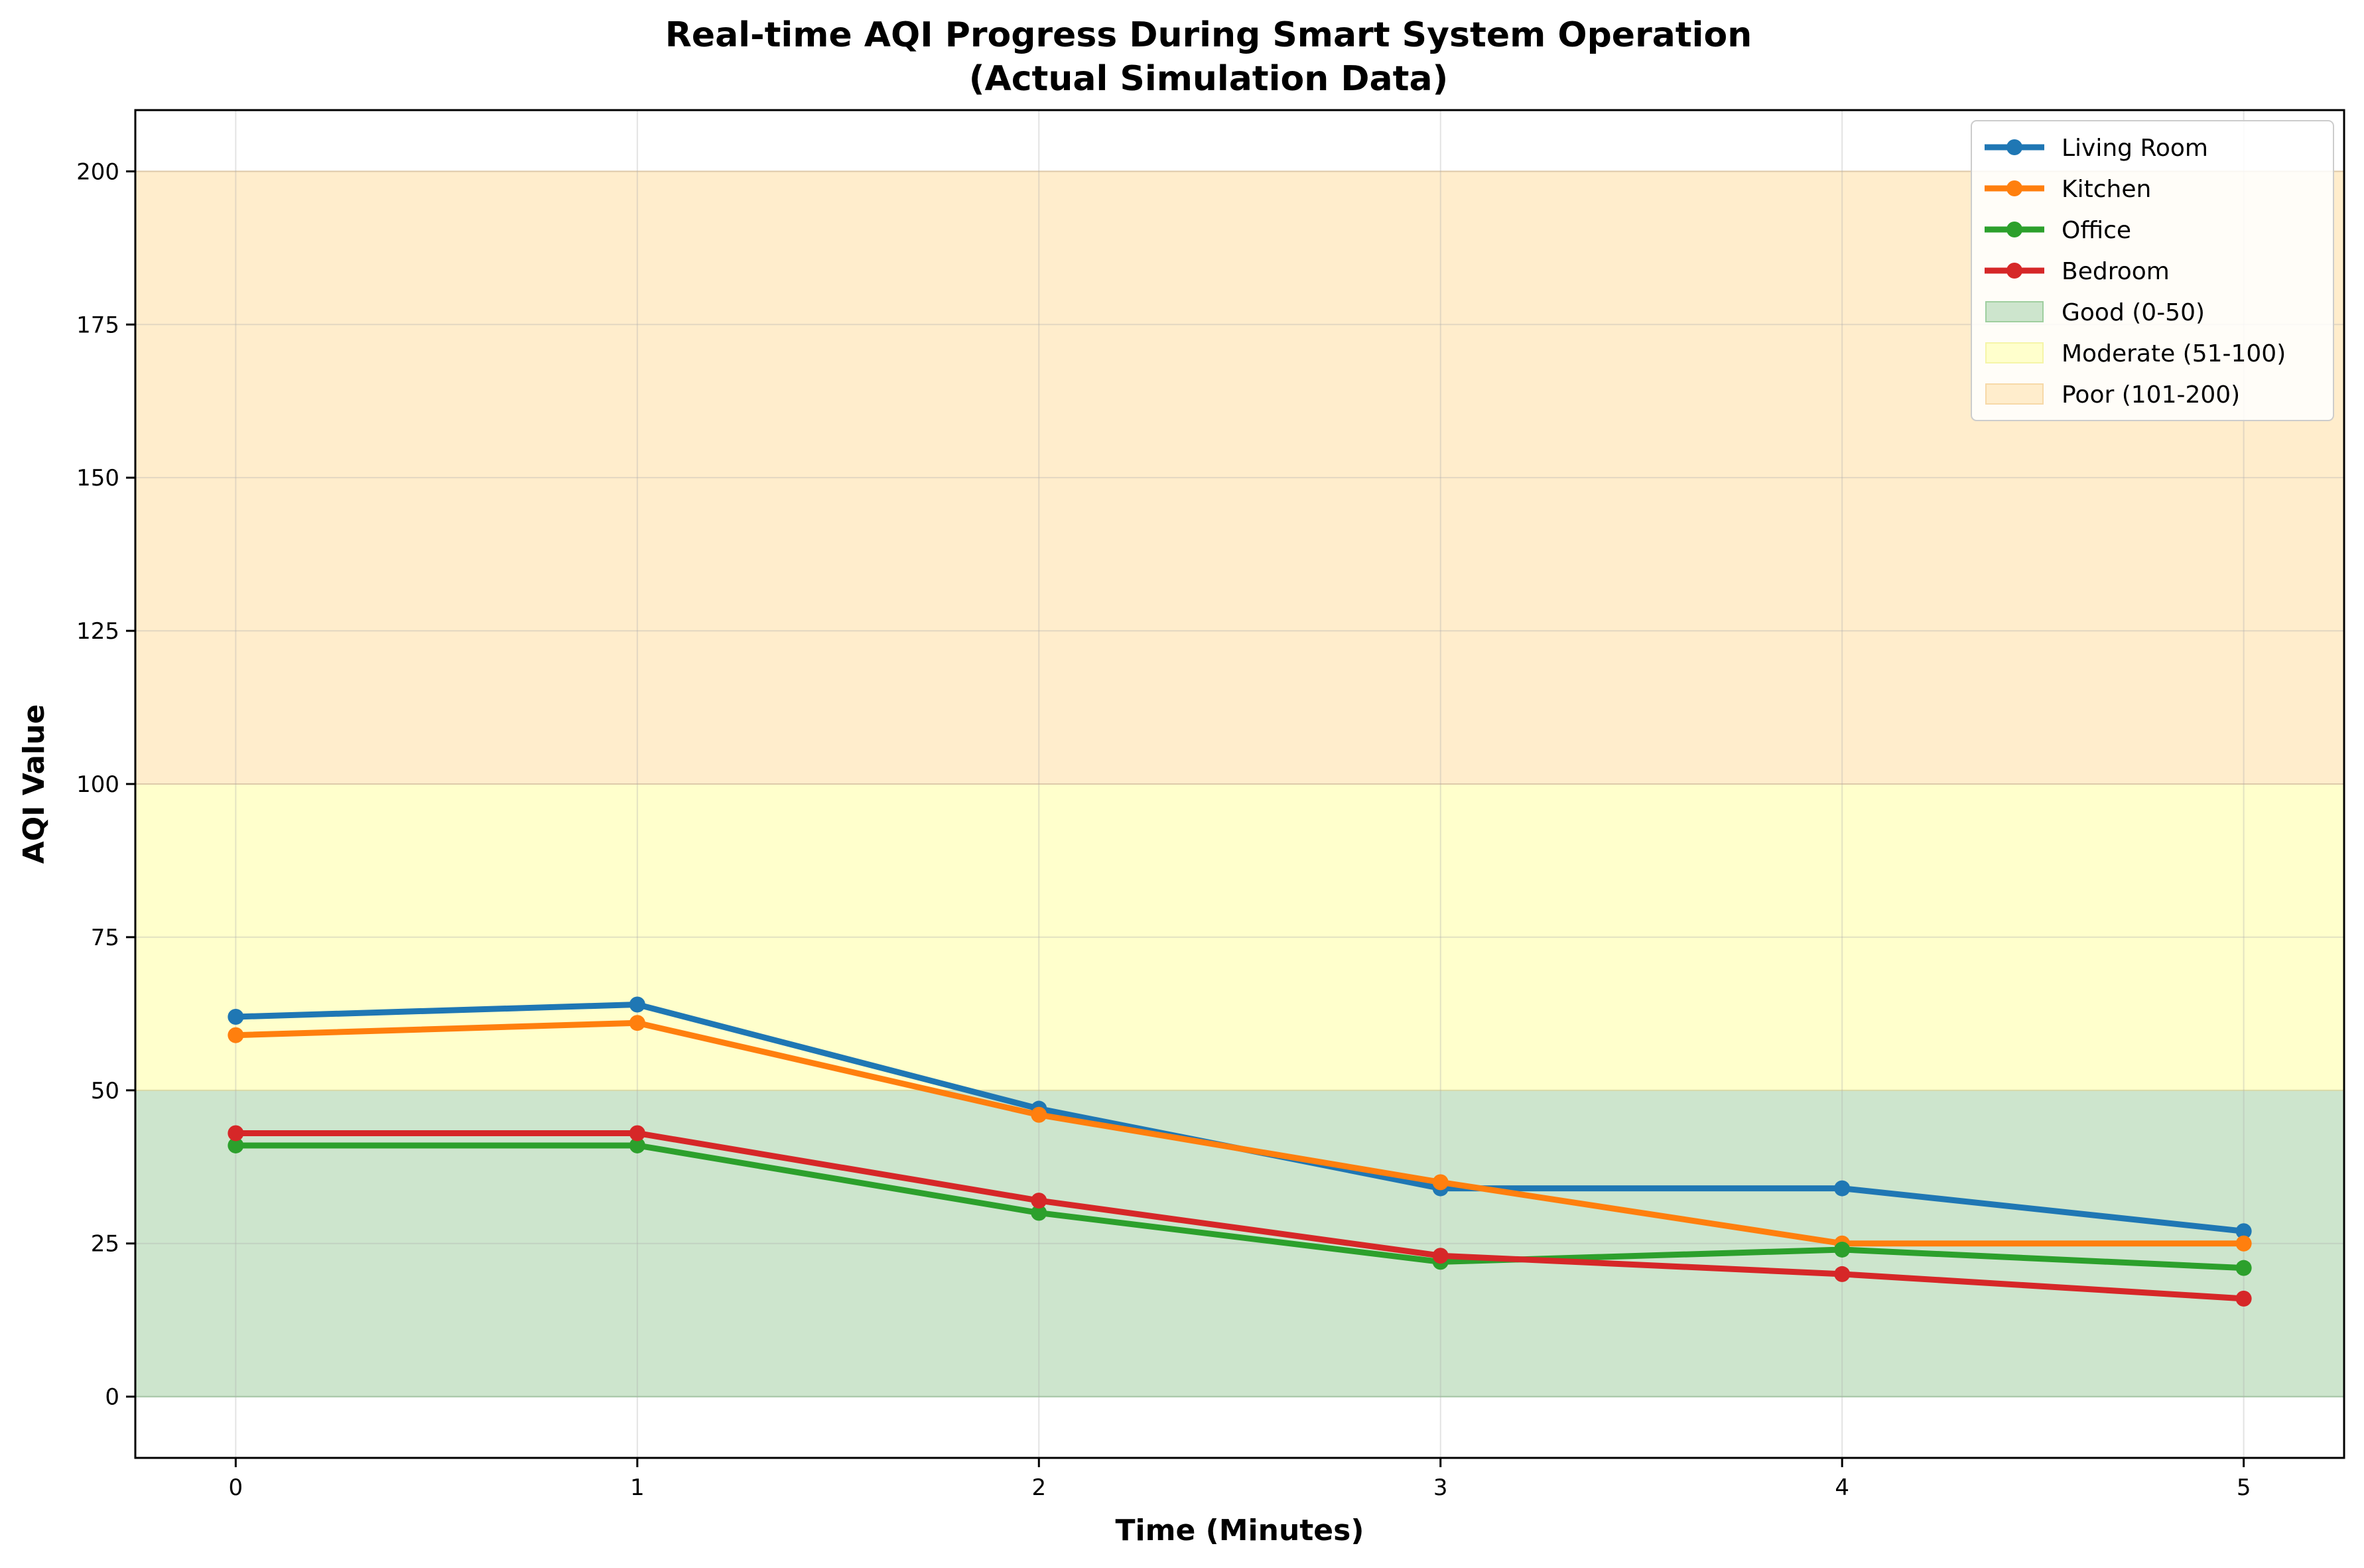 Image resolution: width=2364 pixels, height=1568 pixels. What do you see at coordinates (2096, 230) in the screenshot?
I see `legend-label-2: Office` at bounding box center [2096, 230].